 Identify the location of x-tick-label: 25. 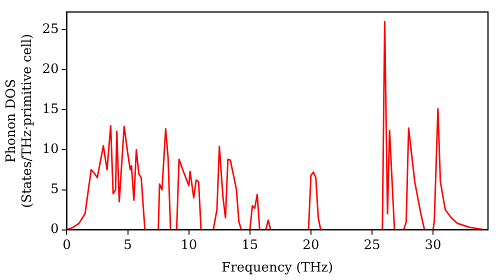
(372, 245).